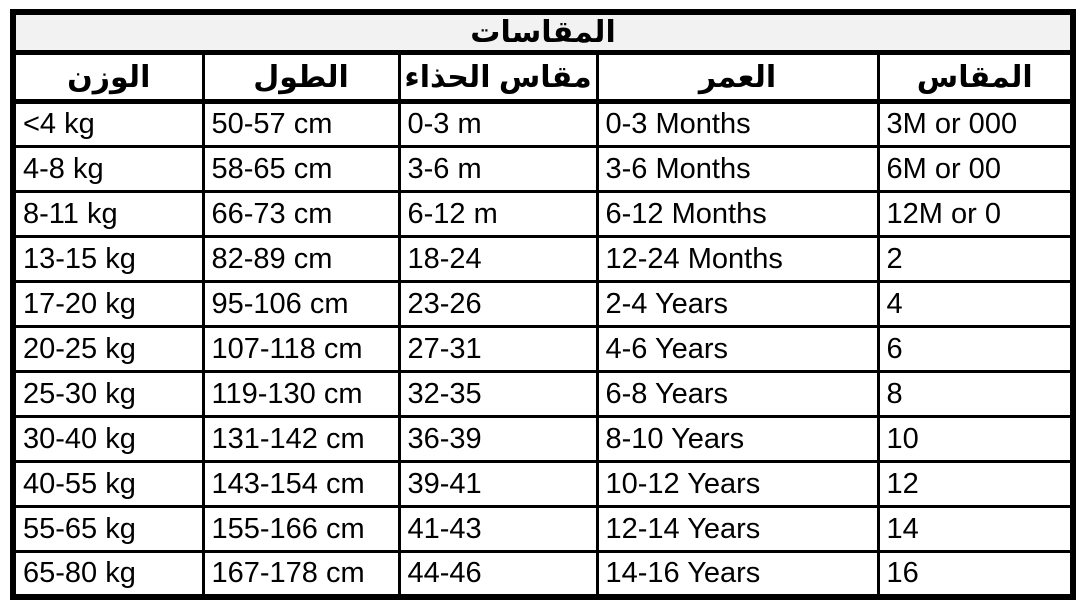 The height and width of the screenshot is (612, 1080). Describe the element at coordinates (301, 214) in the screenshot. I see `cell-height: 66-73 cm` at that location.